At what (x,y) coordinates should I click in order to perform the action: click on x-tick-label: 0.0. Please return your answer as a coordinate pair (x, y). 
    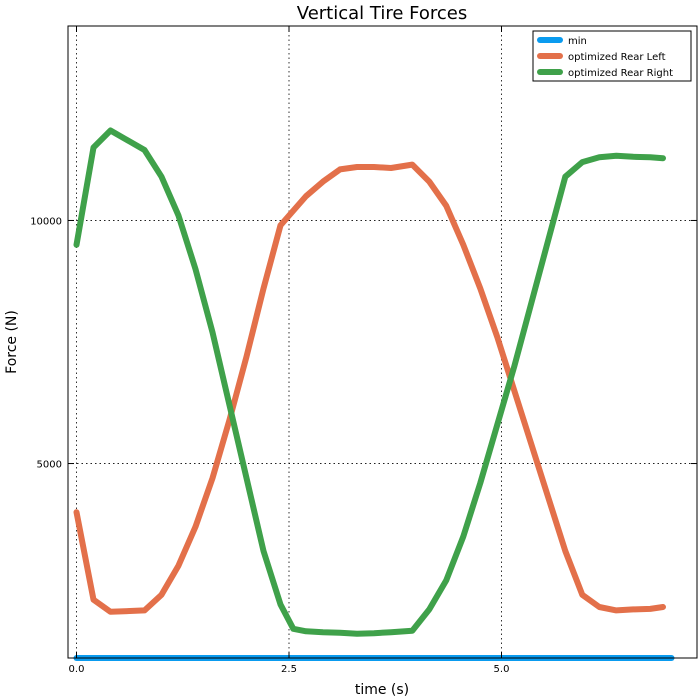
    Looking at the image, I should click on (77, 669).